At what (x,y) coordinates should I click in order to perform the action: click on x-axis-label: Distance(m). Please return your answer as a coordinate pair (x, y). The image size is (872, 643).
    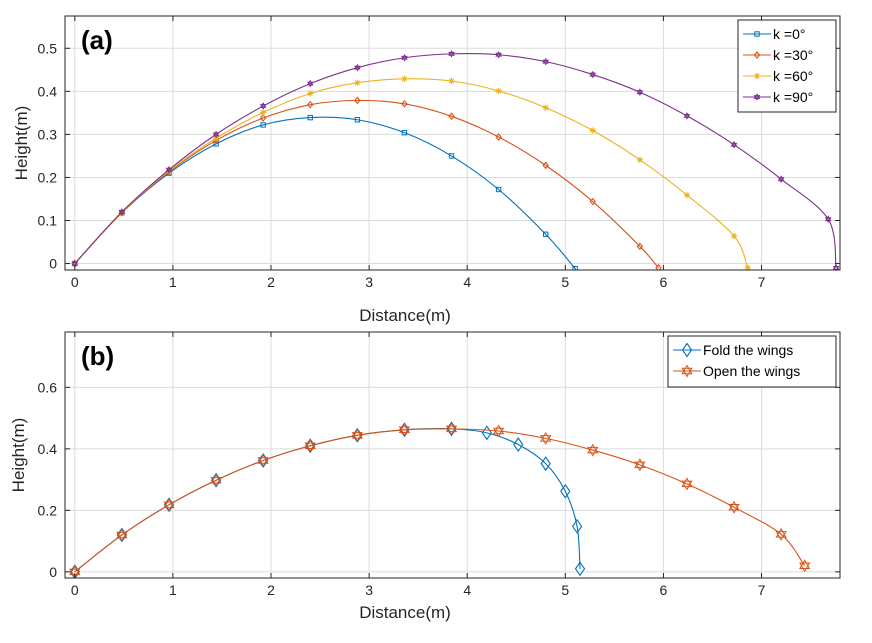
    Looking at the image, I should click on (405, 612).